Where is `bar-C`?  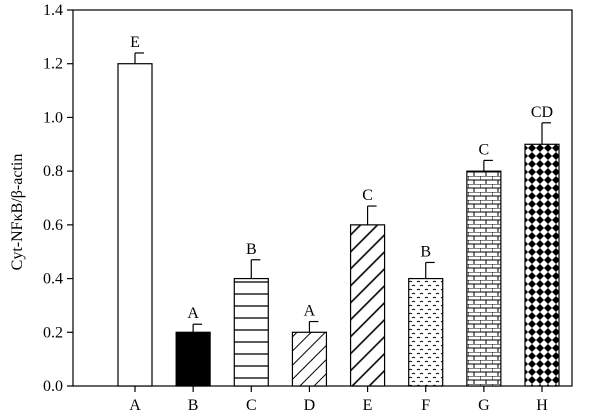 bar-C is located at coordinates (251, 332).